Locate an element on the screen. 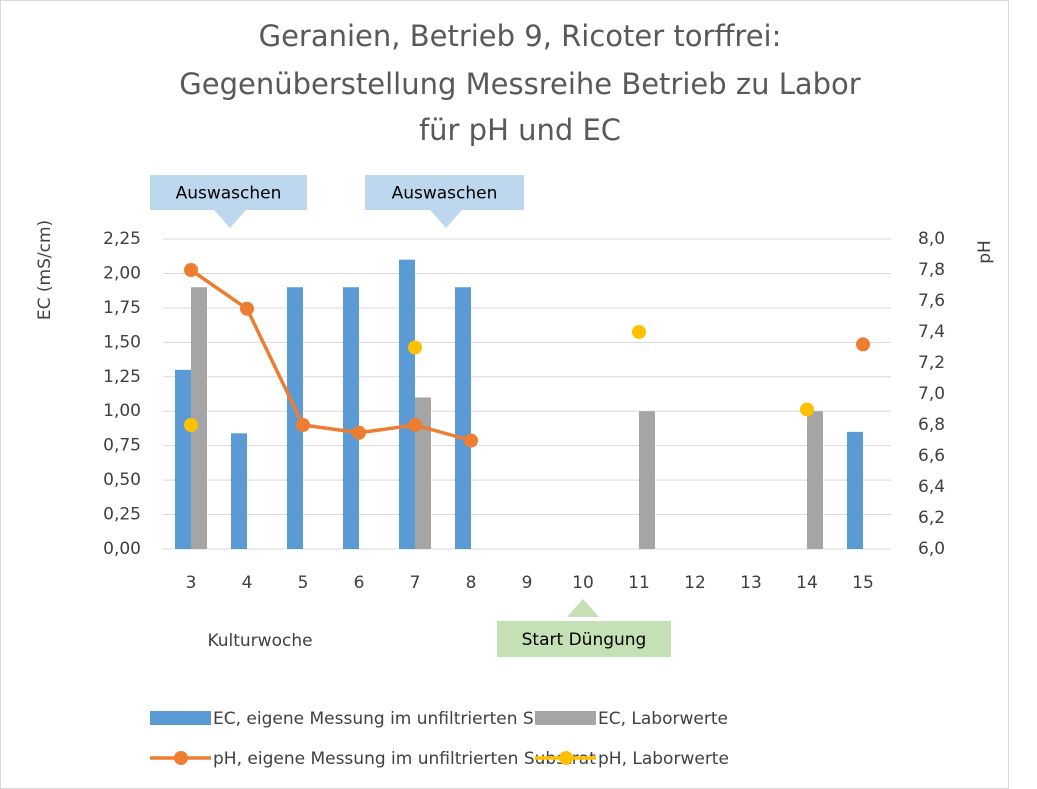 This screenshot has height=789, width=1037. y2-tick-label: 7,0 is located at coordinates (931, 394).